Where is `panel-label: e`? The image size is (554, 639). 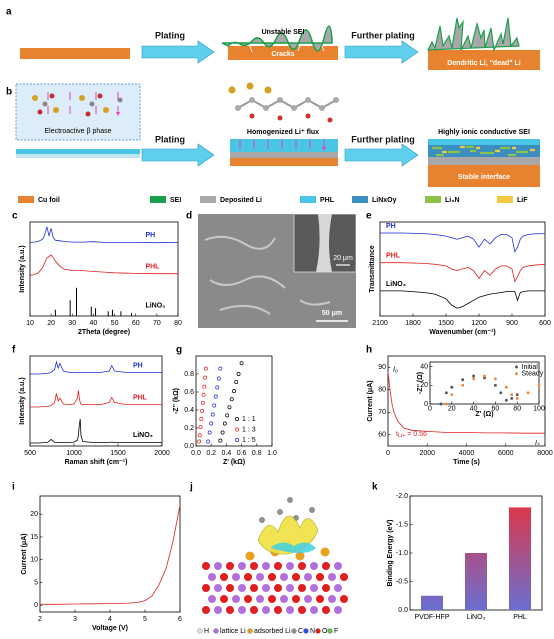
panel-label: e is located at coordinates (369, 216).